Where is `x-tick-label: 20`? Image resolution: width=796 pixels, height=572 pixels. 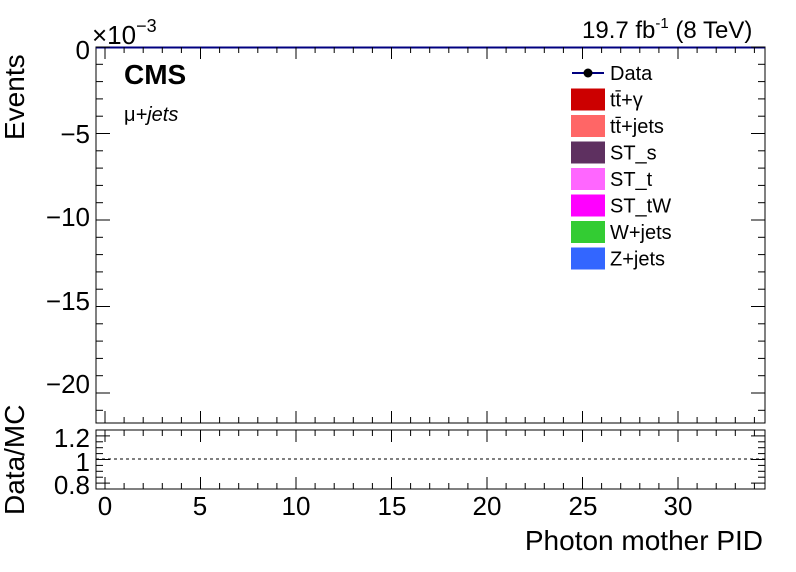
x-tick-label: 20 is located at coordinates (487, 506).